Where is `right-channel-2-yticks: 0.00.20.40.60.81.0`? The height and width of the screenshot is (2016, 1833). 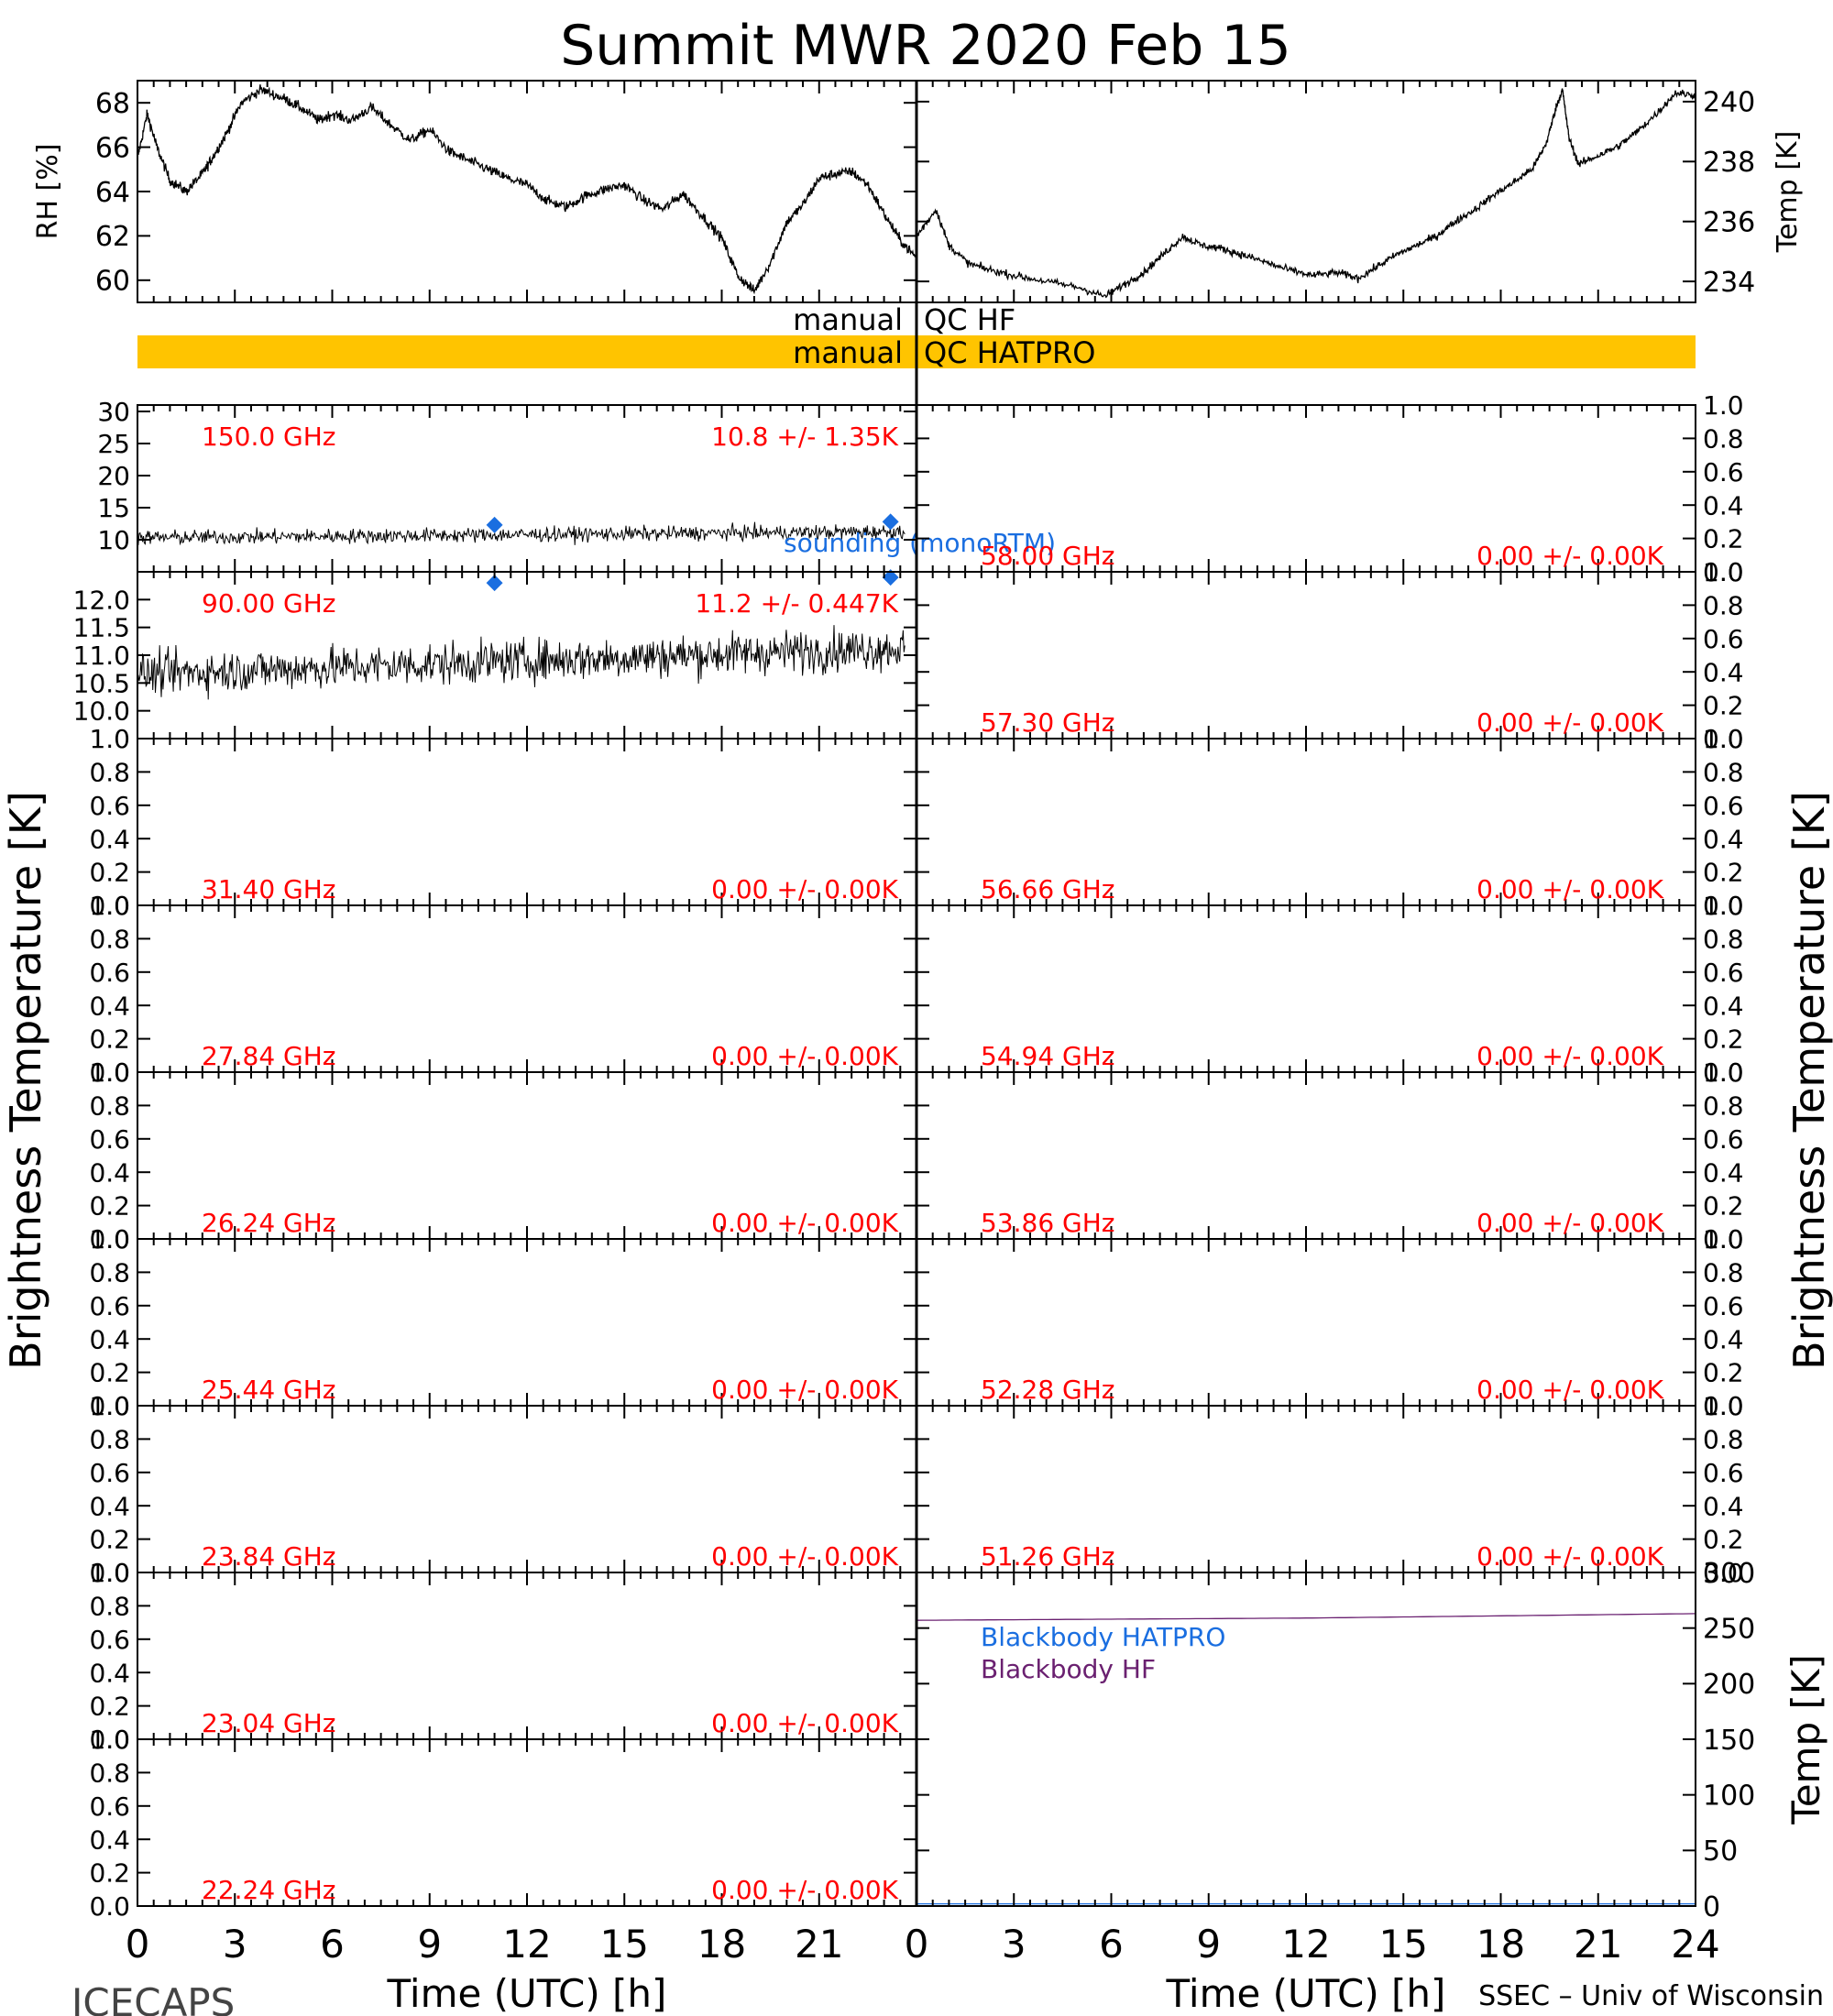 right-channel-2-yticks: 0.00.20.40.60.81.0 is located at coordinates (1330, 655).